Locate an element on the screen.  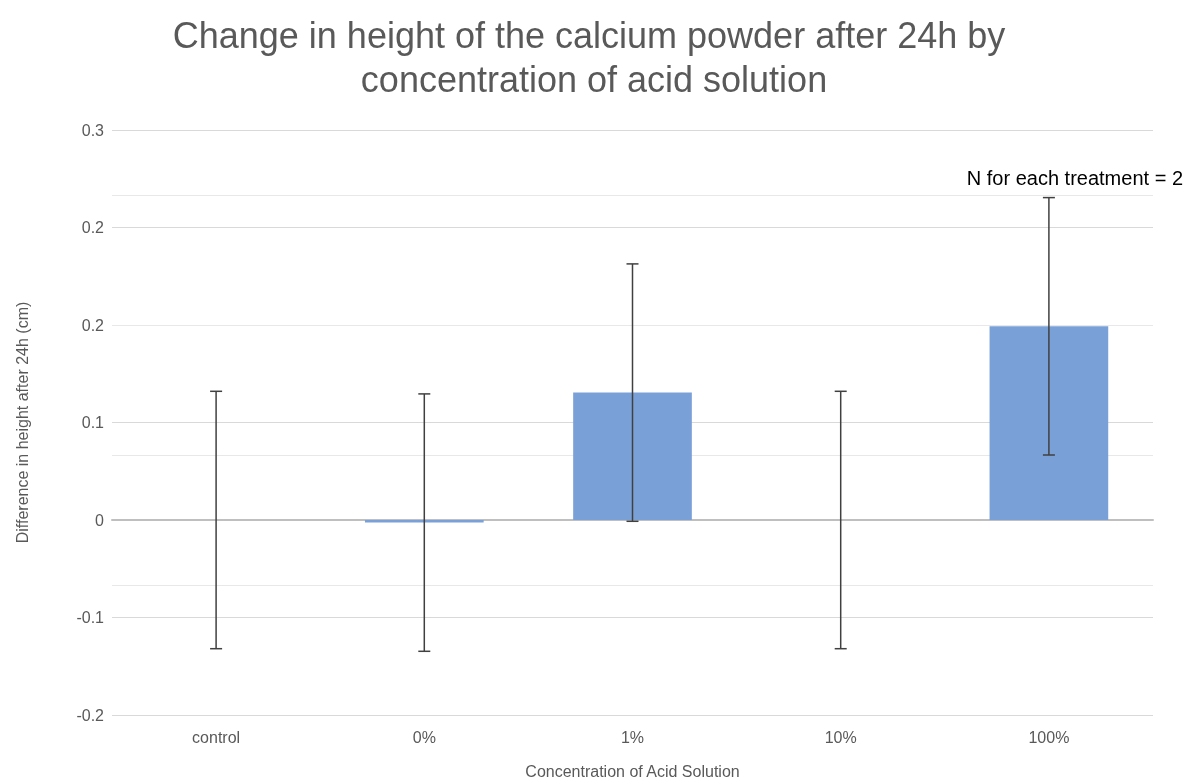
x-tick-label: 100% is located at coordinates (1049, 737).